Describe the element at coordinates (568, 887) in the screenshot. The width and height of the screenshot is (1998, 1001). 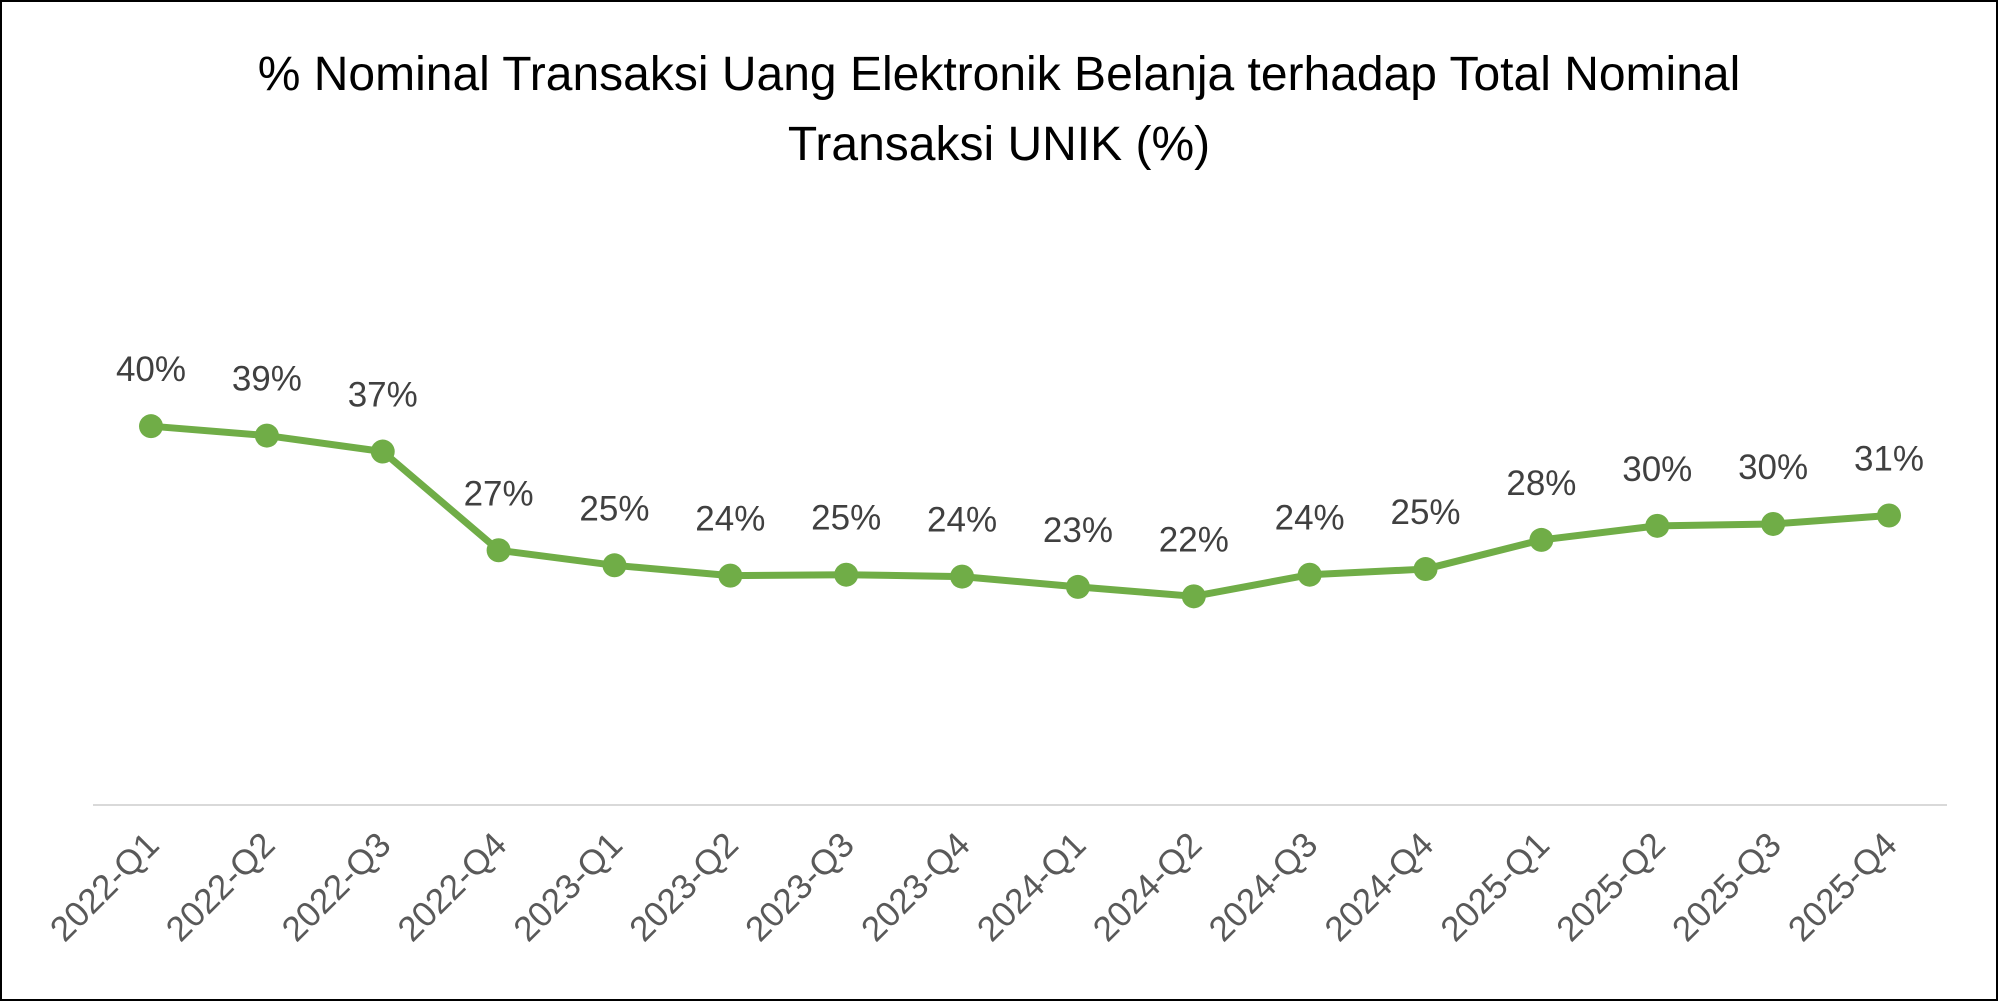
I see `x-tick-label-2023-Q1: 2023-Q1` at that location.